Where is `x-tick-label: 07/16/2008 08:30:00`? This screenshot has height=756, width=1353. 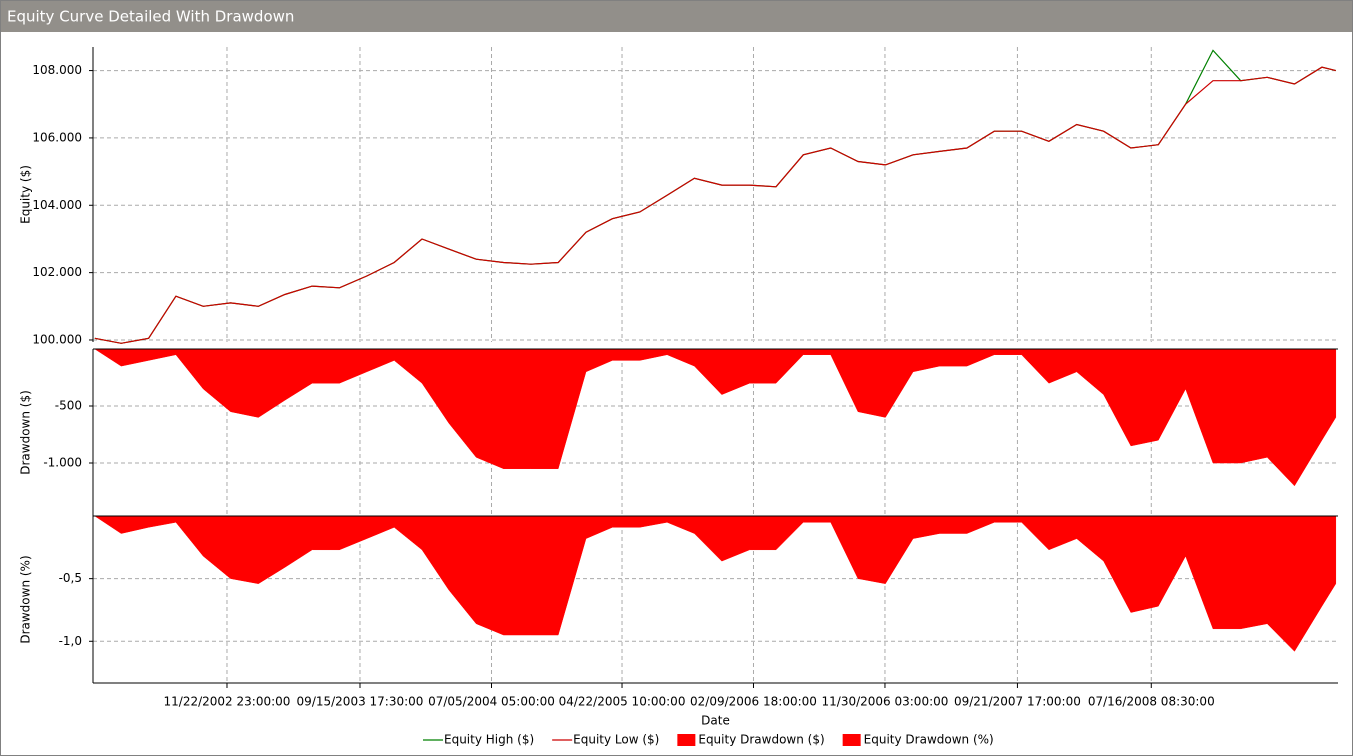
x-tick-label: 07/16/2008 08:30:00 is located at coordinates (1151, 702).